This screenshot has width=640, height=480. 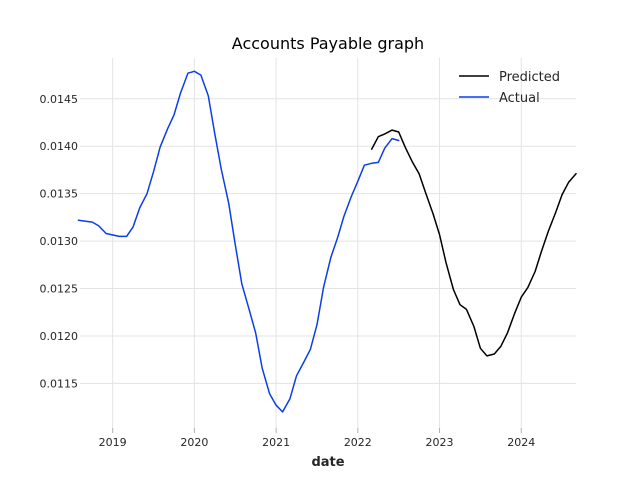 What do you see at coordinates (59, 289) in the screenshot?
I see `y-tick-label: 0.0125` at bounding box center [59, 289].